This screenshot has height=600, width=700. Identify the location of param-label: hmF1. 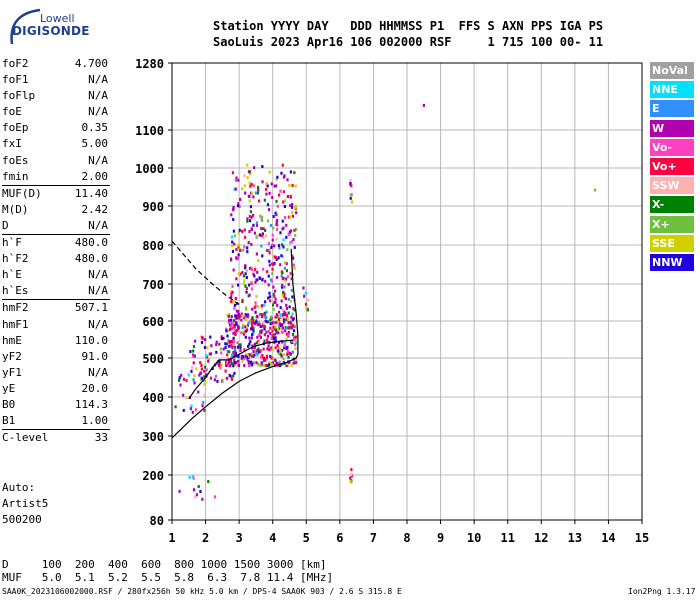
(15, 324).